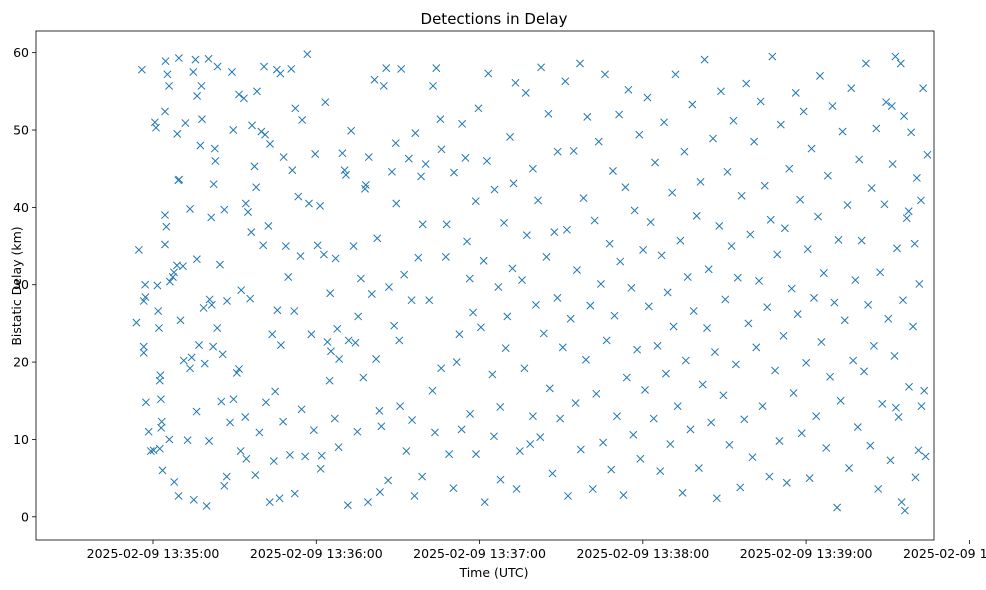 Image resolution: width=986 pixels, height=590 pixels. What do you see at coordinates (24, 284) in the screenshot?
I see `y-axis: 0 10 20 30 40 50 60` at bounding box center [24, 284].